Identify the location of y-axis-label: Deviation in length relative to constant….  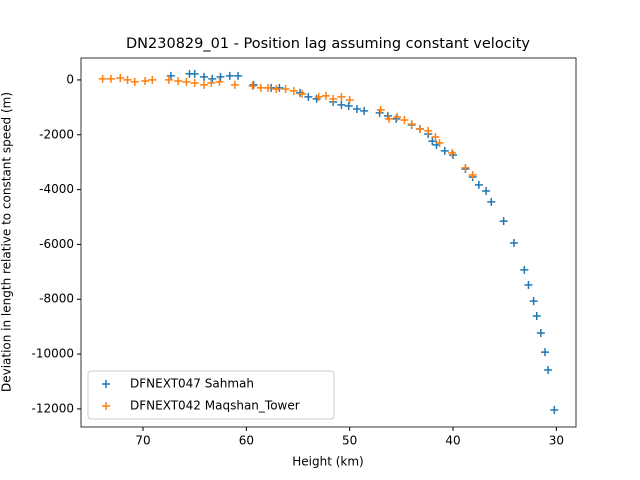
(7, 242).